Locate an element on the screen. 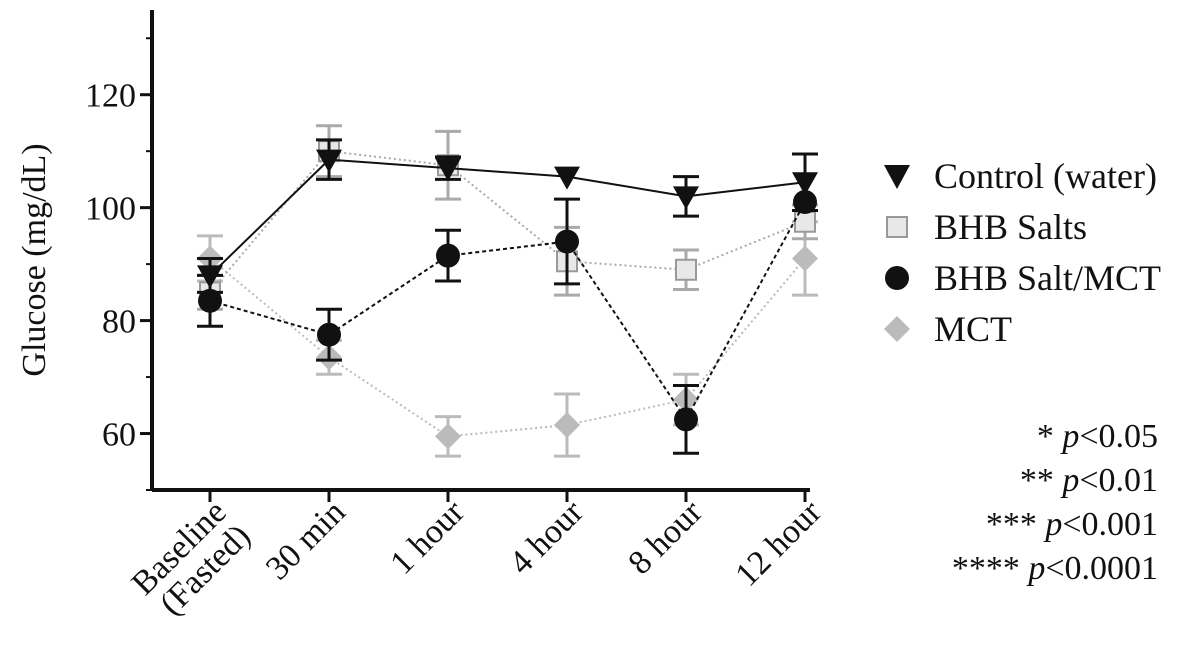 The image size is (1188, 648). x-tick-label-text: 4 hour is located at coordinates (546, 537).